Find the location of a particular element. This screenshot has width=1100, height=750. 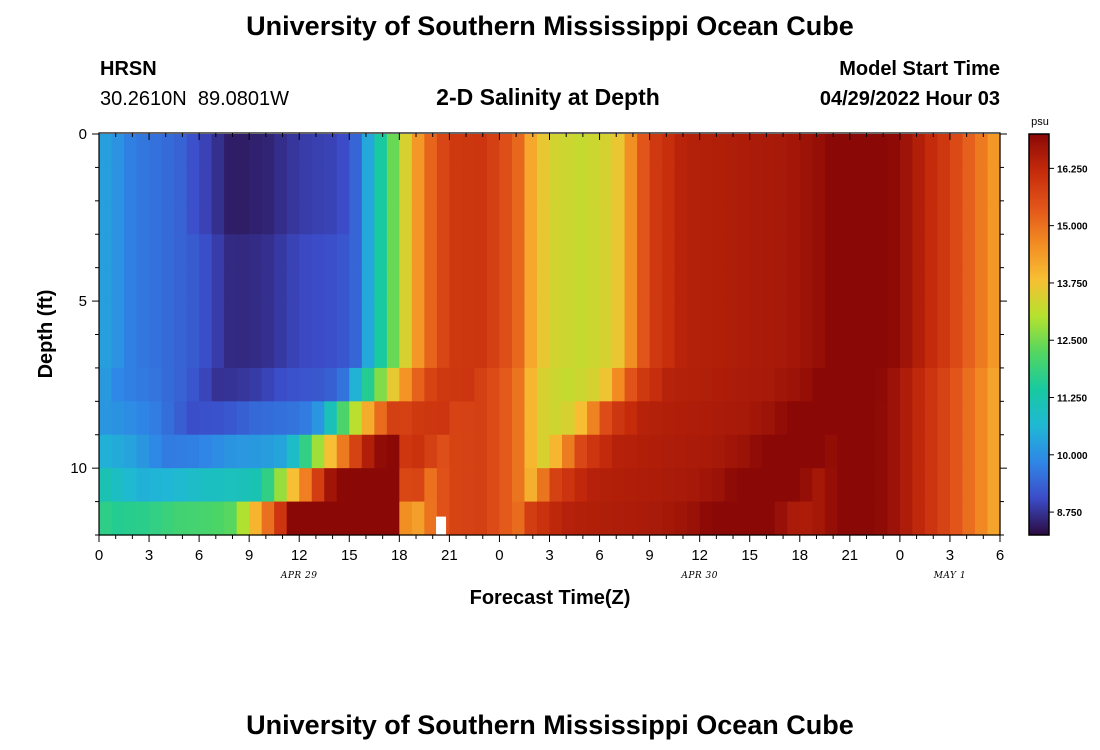

x-tick-label: 6 is located at coordinates (1000, 555).